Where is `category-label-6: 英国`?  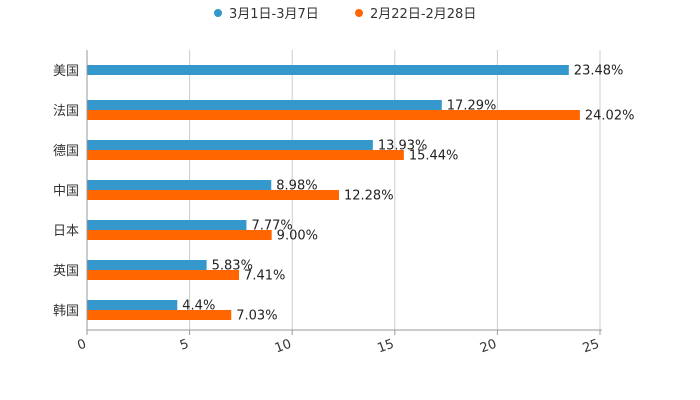 category-label-6: 英国 is located at coordinates (66, 271).